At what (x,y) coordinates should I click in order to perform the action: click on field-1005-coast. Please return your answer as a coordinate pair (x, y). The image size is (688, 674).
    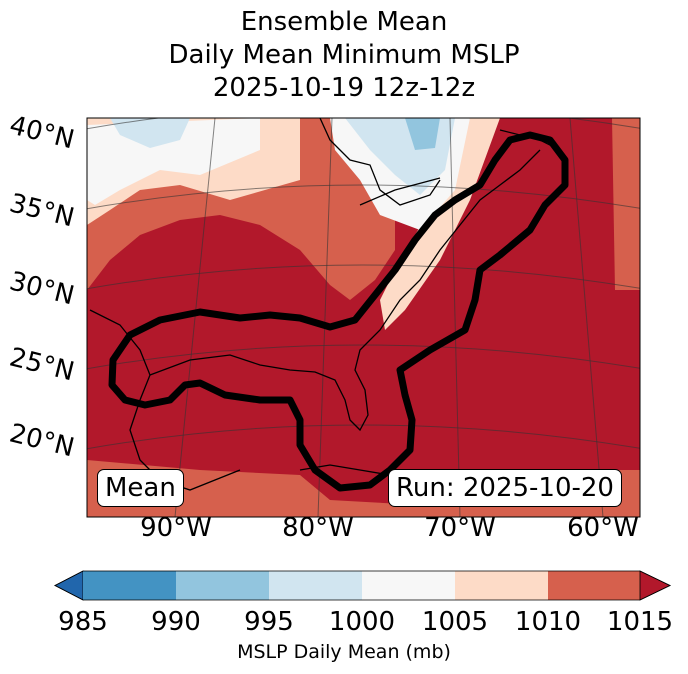
    Looking at the image, I should click on (440, 224).